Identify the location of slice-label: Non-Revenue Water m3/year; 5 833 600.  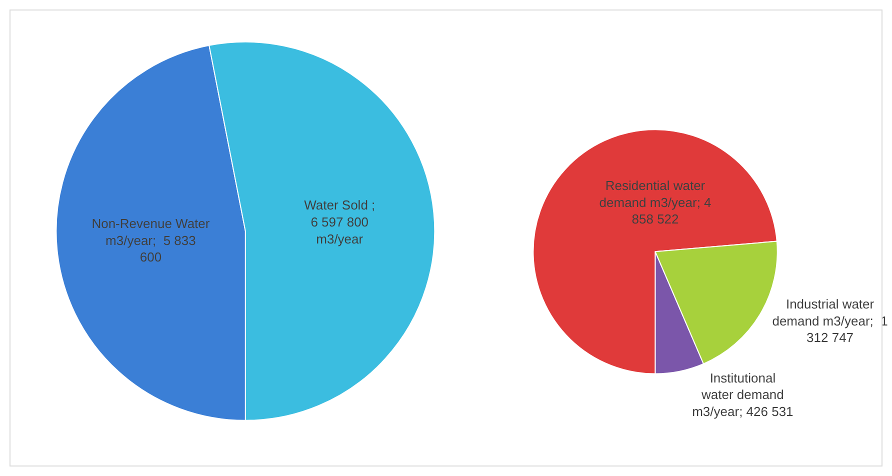
(151, 240).